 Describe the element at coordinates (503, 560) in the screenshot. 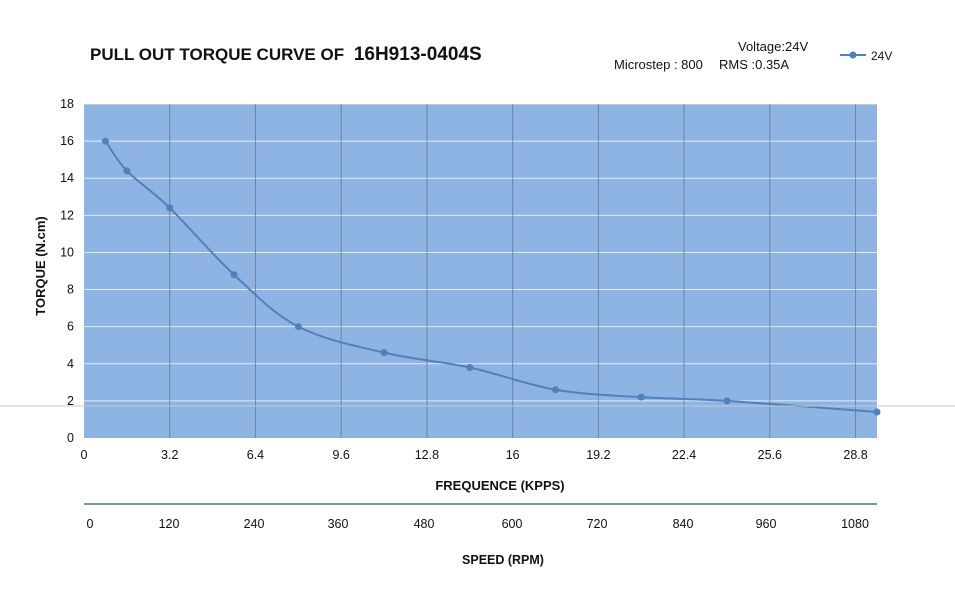

I see `speed-axis-title: SPEED (RPM)` at that location.